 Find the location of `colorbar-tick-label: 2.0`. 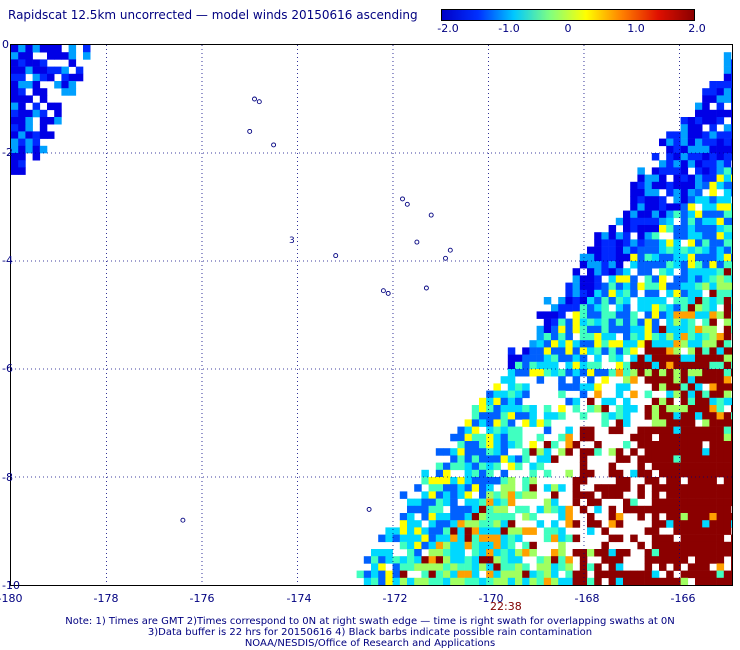

colorbar-tick-label: 2.0 is located at coordinates (697, 28).